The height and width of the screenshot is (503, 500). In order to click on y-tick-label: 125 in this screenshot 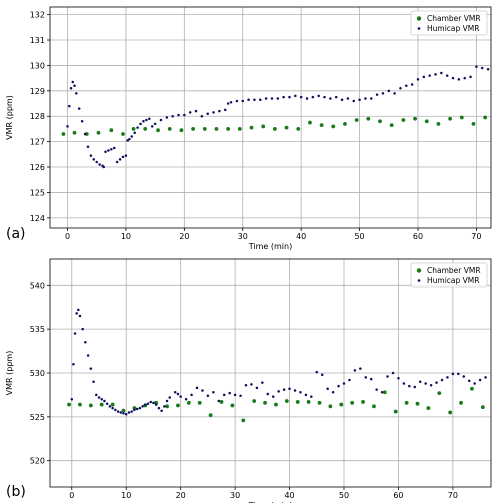, I will do `click(37, 192)`.